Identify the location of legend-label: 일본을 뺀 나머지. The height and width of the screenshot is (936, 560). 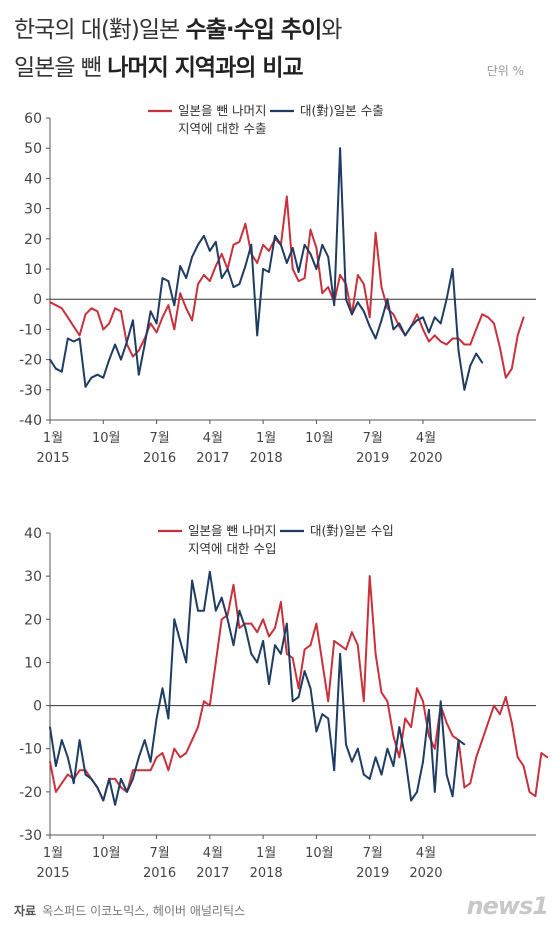
(222, 110).